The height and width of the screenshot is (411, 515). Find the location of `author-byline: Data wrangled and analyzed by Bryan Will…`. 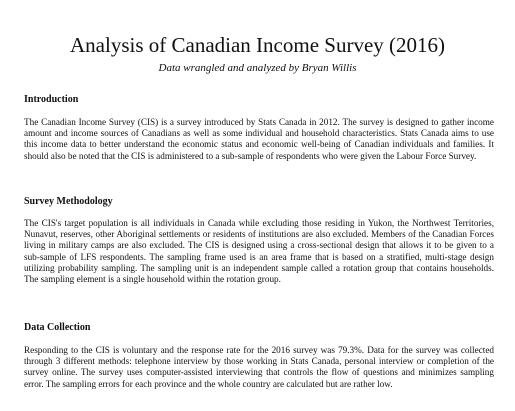

author-byline: Data wrangled and analyzed by Bryan Will… is located at coordinates (257, 68).